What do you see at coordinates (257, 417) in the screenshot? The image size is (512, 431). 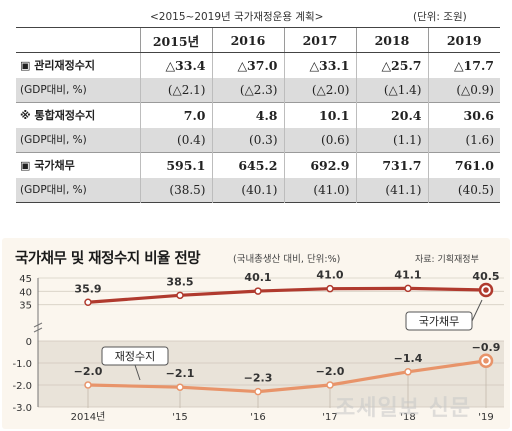 I see `x-tick-label: '16` at bounding box center [257, 417].